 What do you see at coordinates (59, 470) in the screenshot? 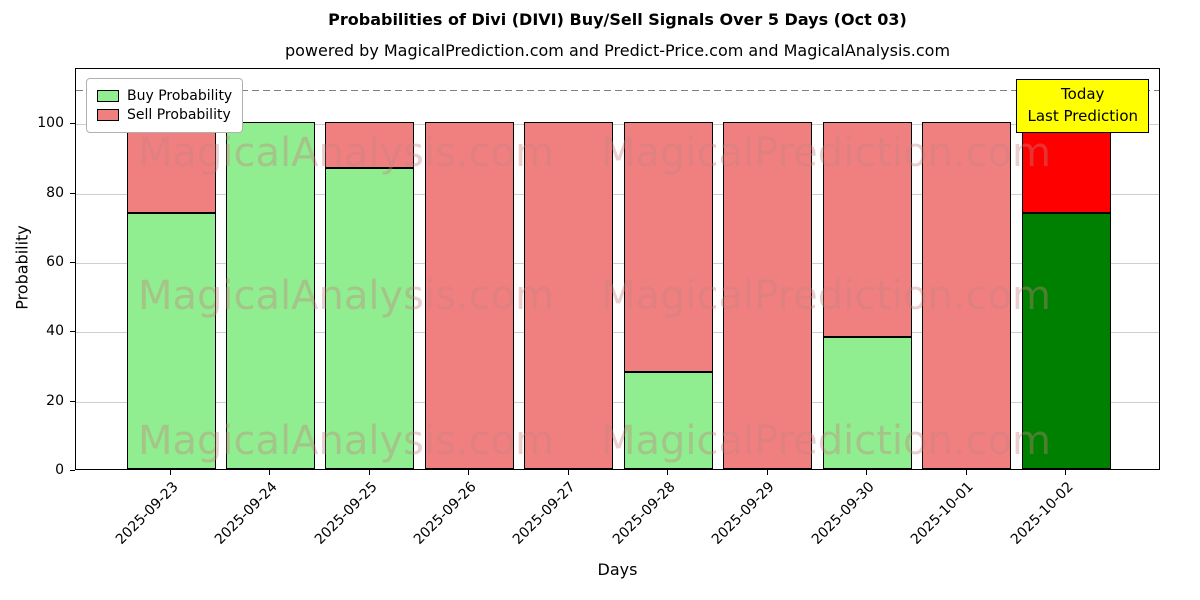
I see `y-tick-label: 0` at bounding box center [59, 470].